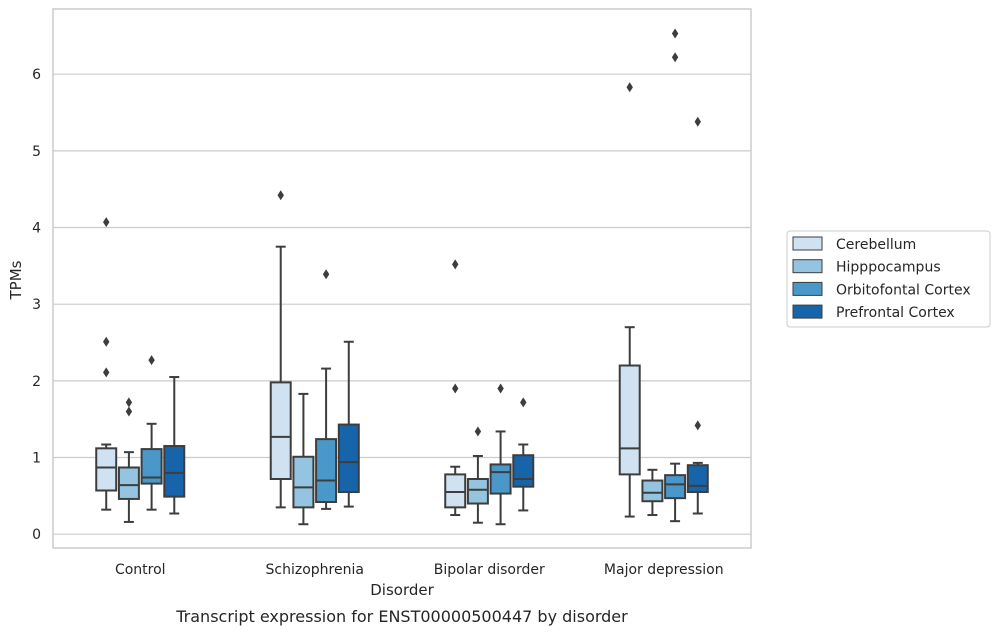  What do you see at coordinates (402, 590) in the screenshot?
I see `x-axis-title: Disorder` at bounding box center [402, 590].